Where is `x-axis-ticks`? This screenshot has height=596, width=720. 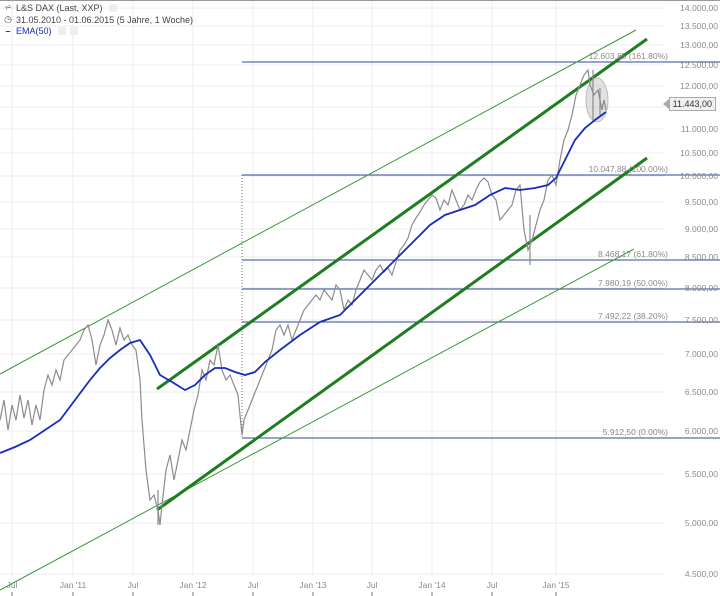
x-axis-ticks is located at coordinates (284, 594).